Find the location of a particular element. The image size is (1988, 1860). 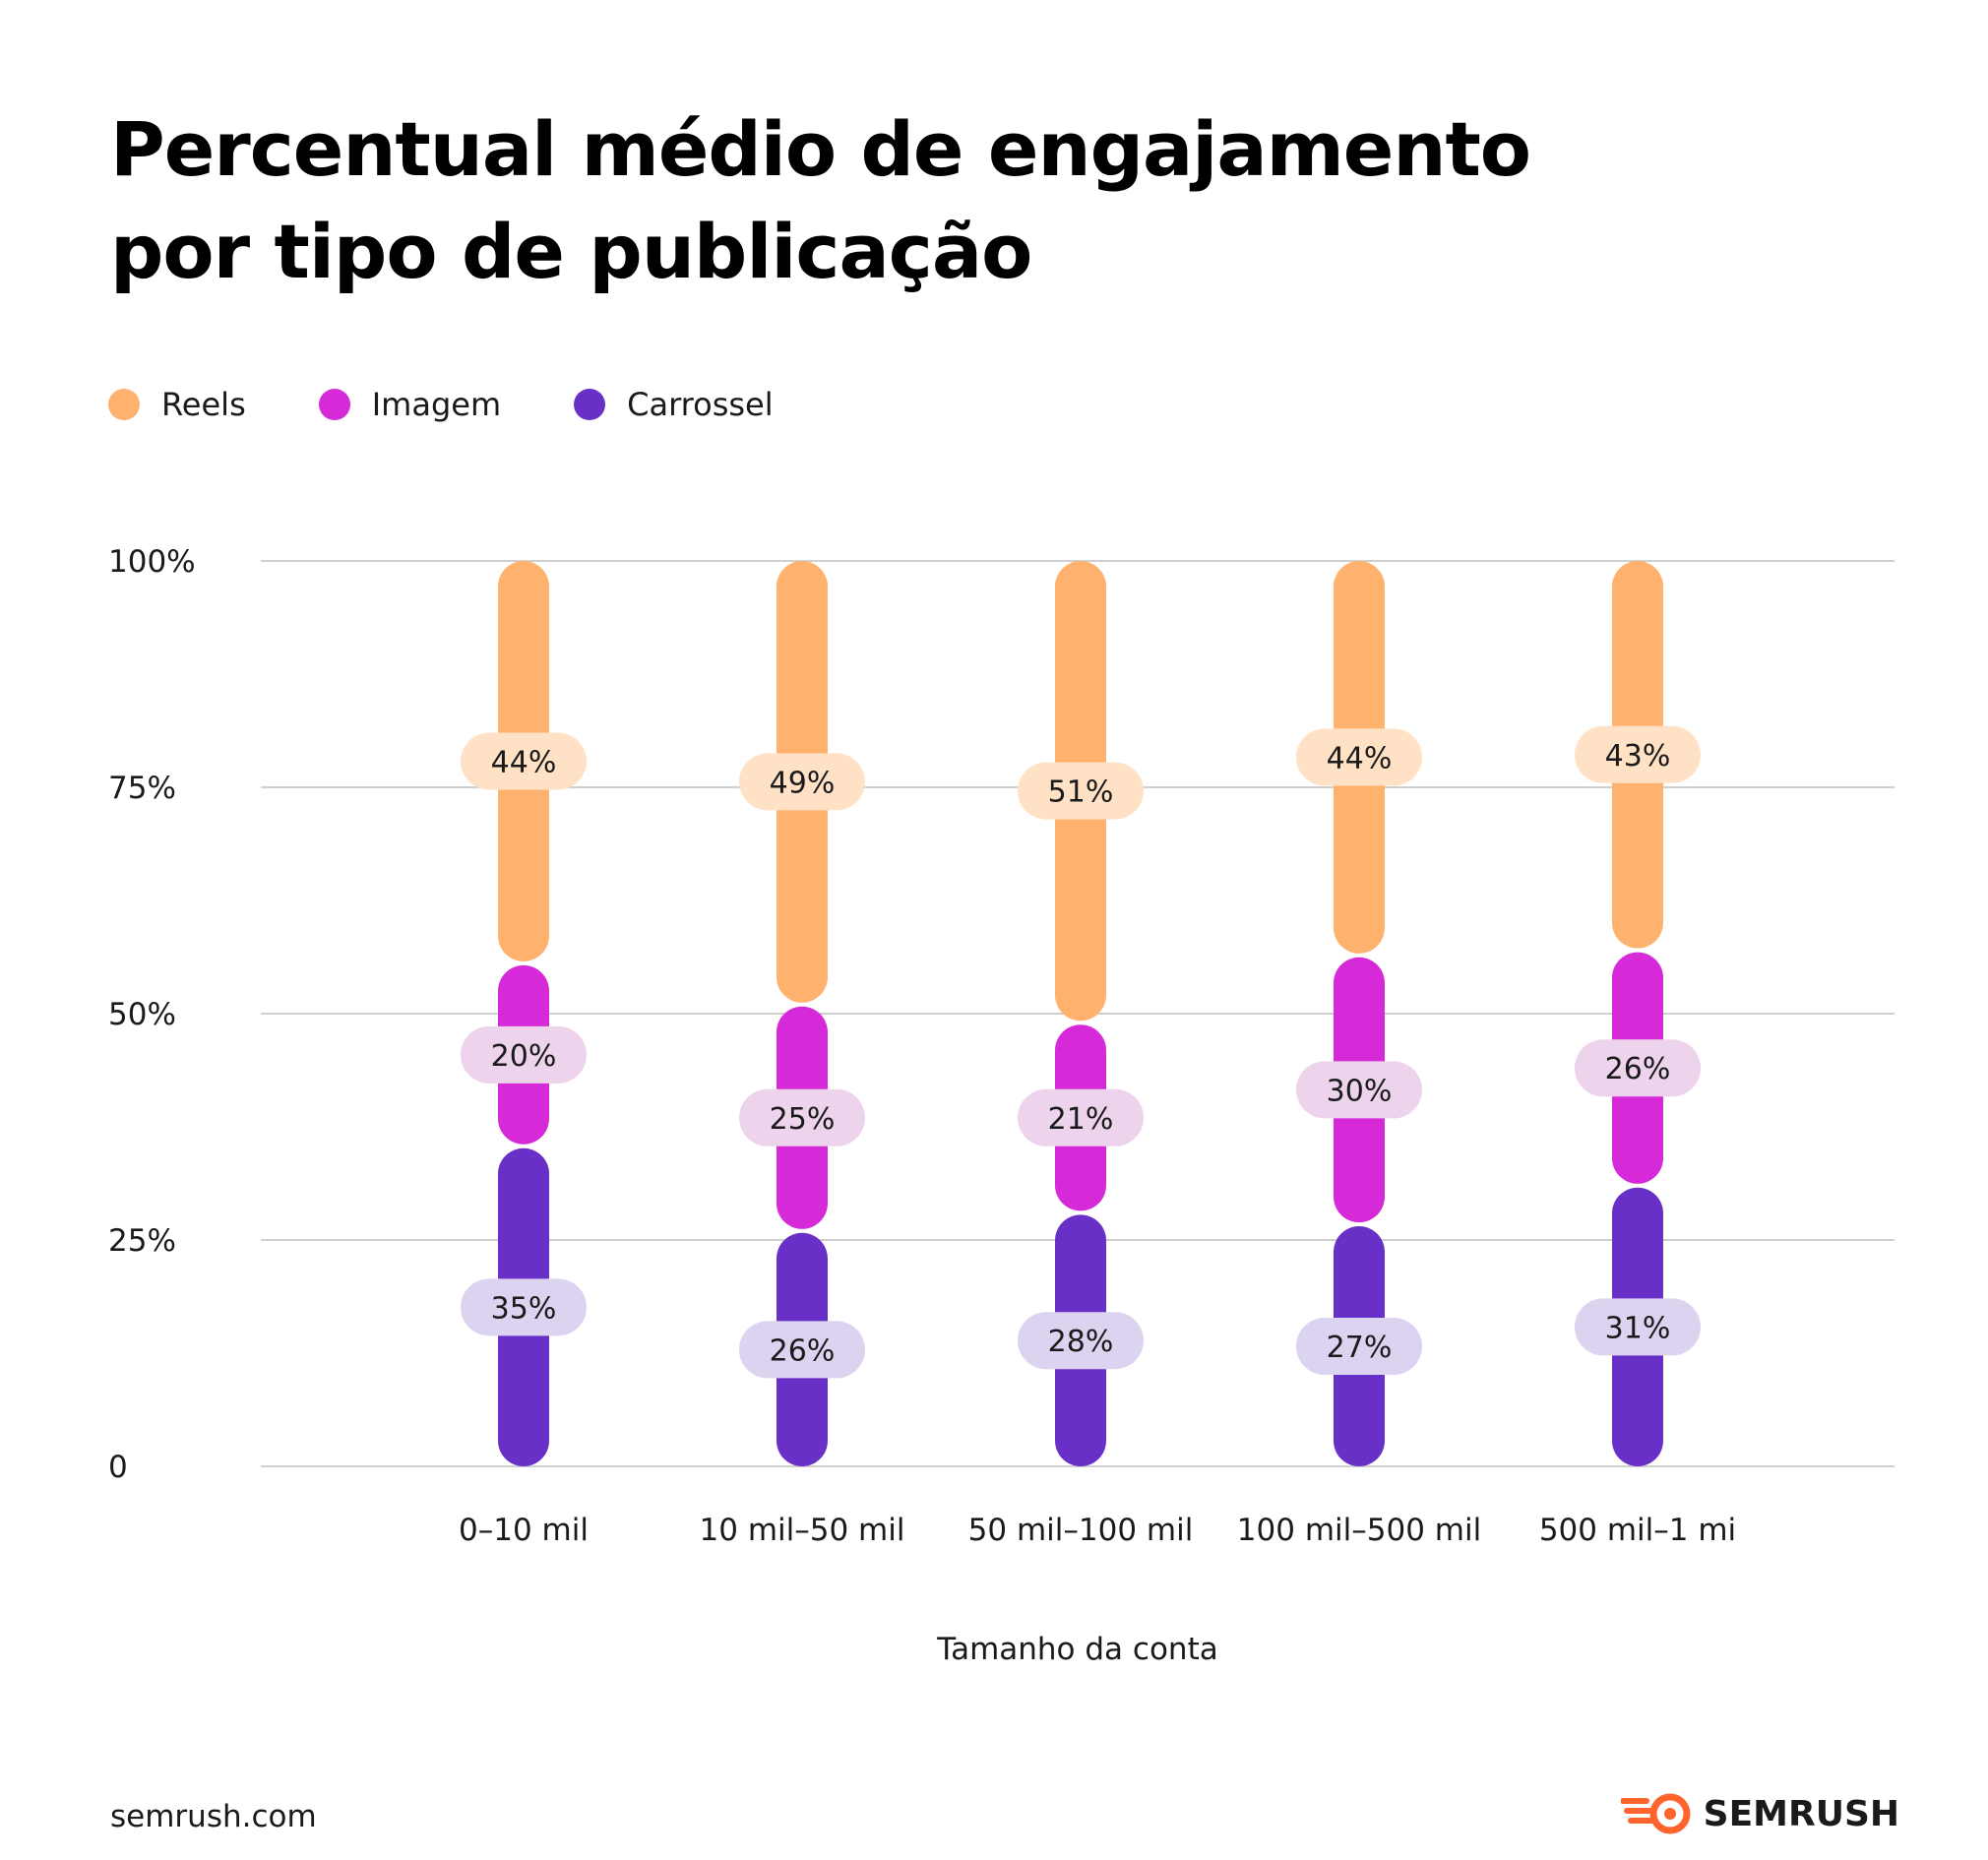

footer-url: semrush.com is located at coordinates (214, 1816).